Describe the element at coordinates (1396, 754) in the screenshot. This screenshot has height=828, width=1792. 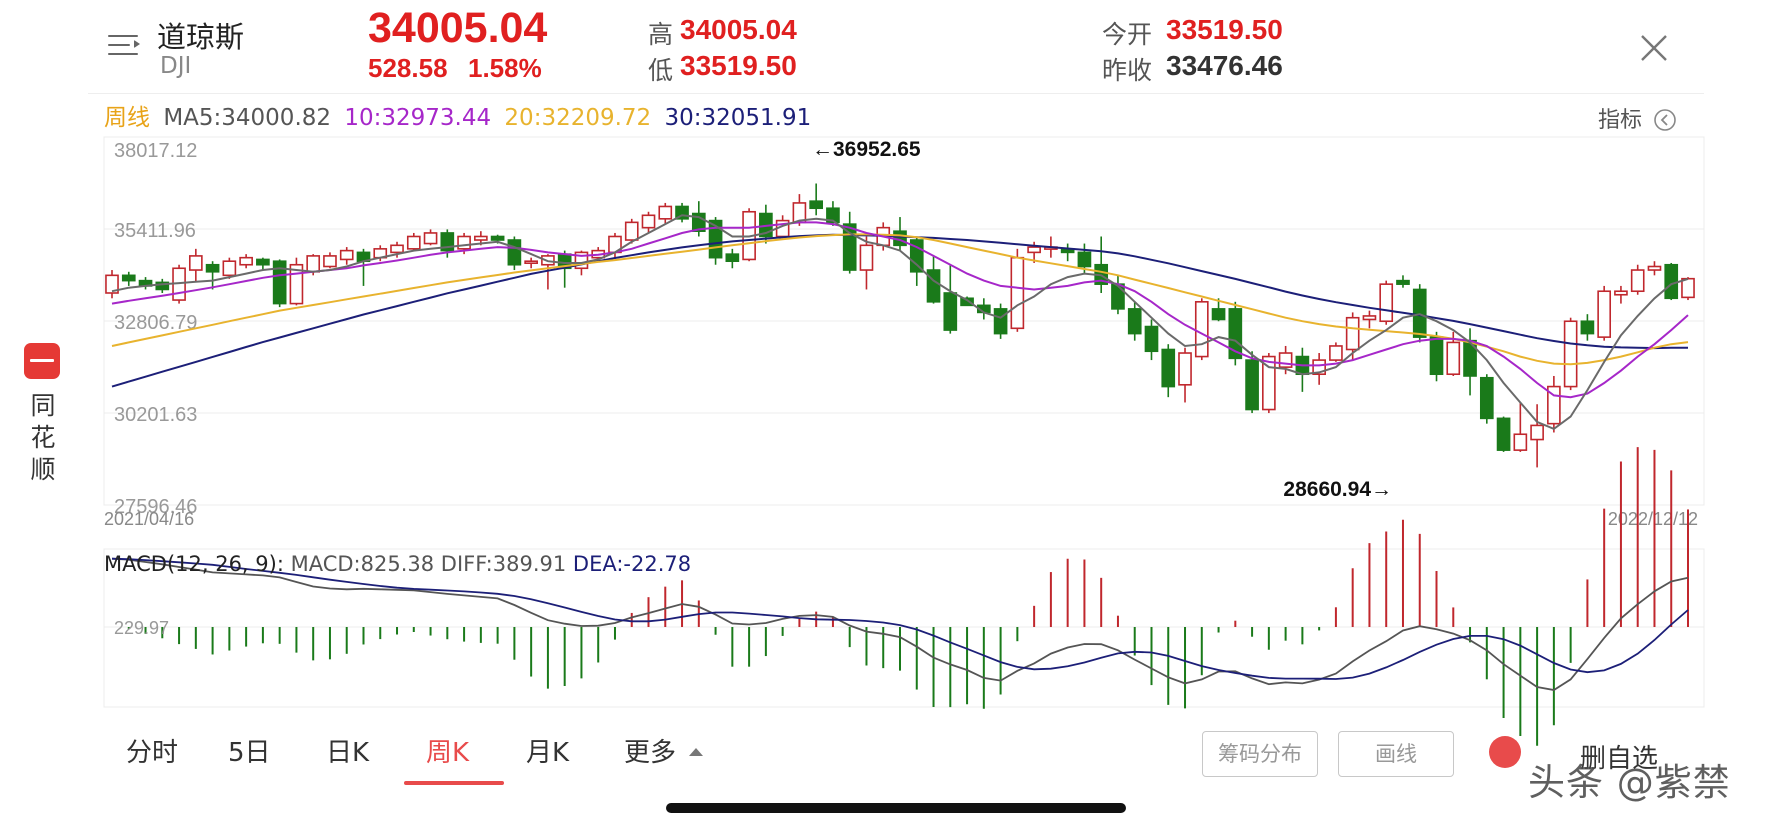
I see `draw-line-button: 画线` at that location.